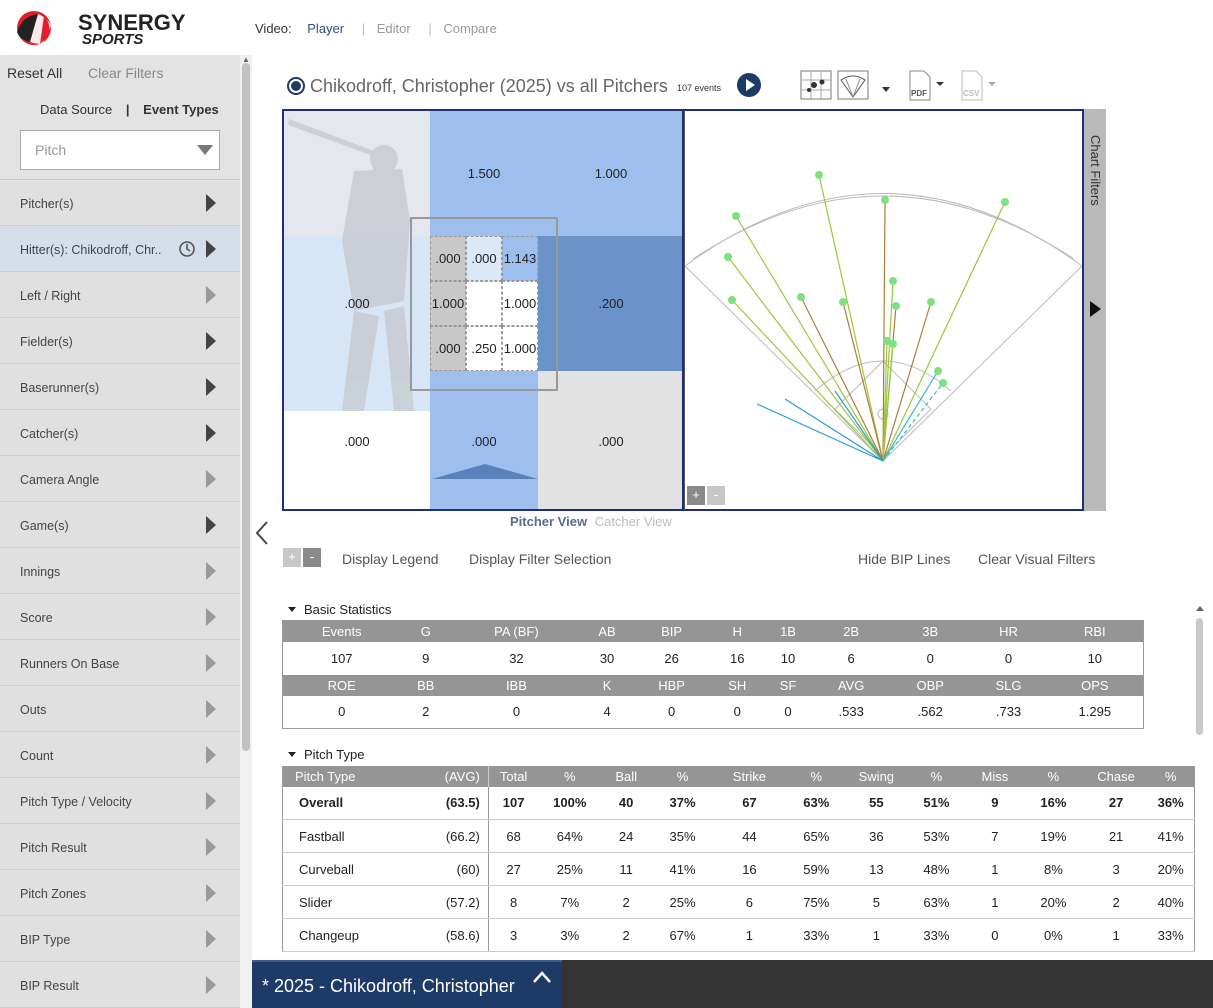  What do you see at coordinates (120, 525) in the screenshot?
I see `sidebar-item: Game(s)` at bounding box center [120, 525].